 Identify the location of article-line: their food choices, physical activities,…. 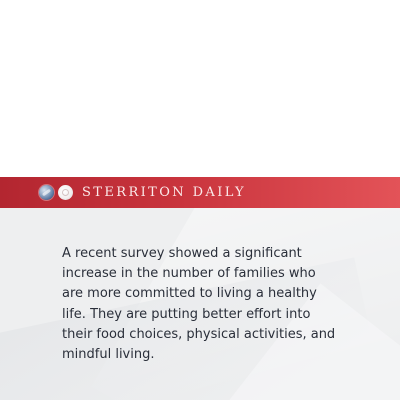
(199, 334).